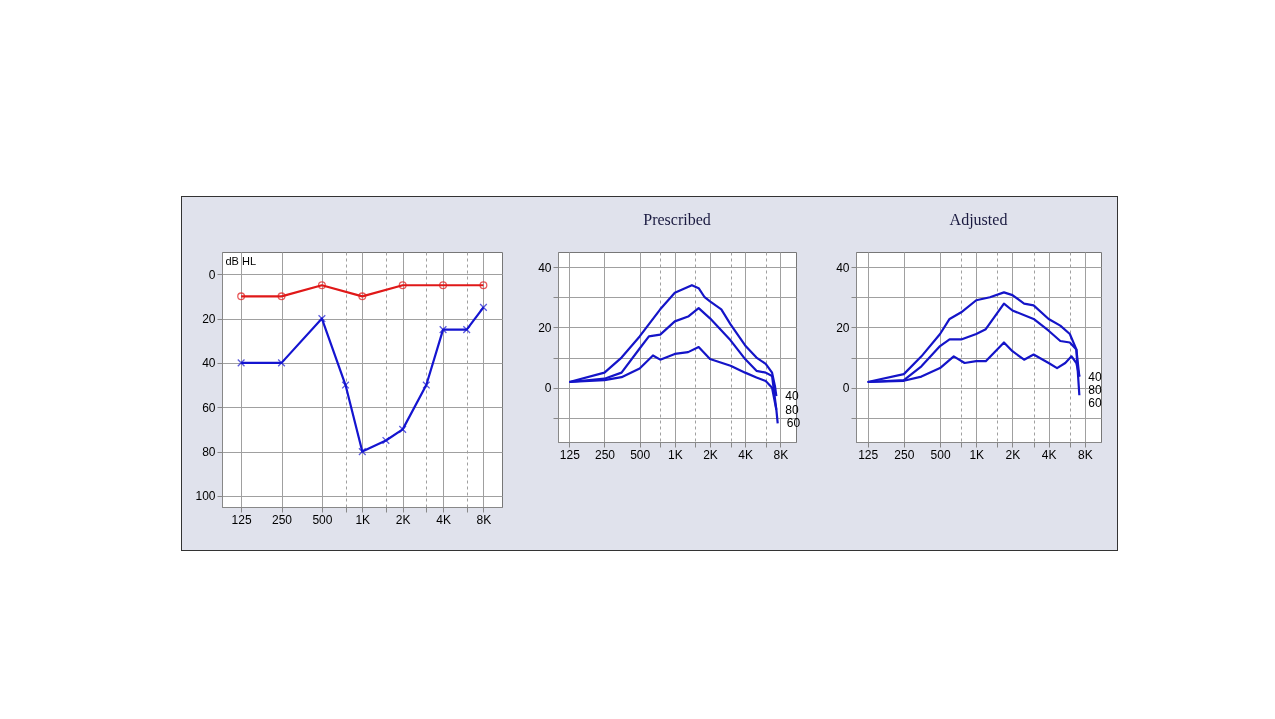 This screenshot has width=1275, height=719. I want to click on chart-title: Prescribed, so click(677, 219).